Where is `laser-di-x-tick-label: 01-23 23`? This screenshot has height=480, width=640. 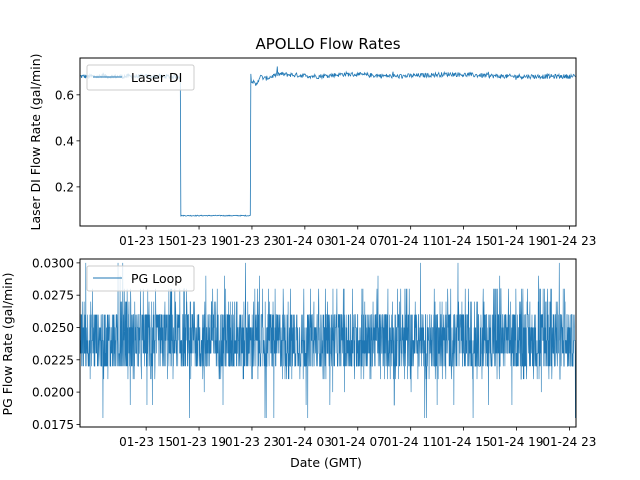 laser-di-x-tick-label: 01-23 23 is located at coordinates (252, 241).